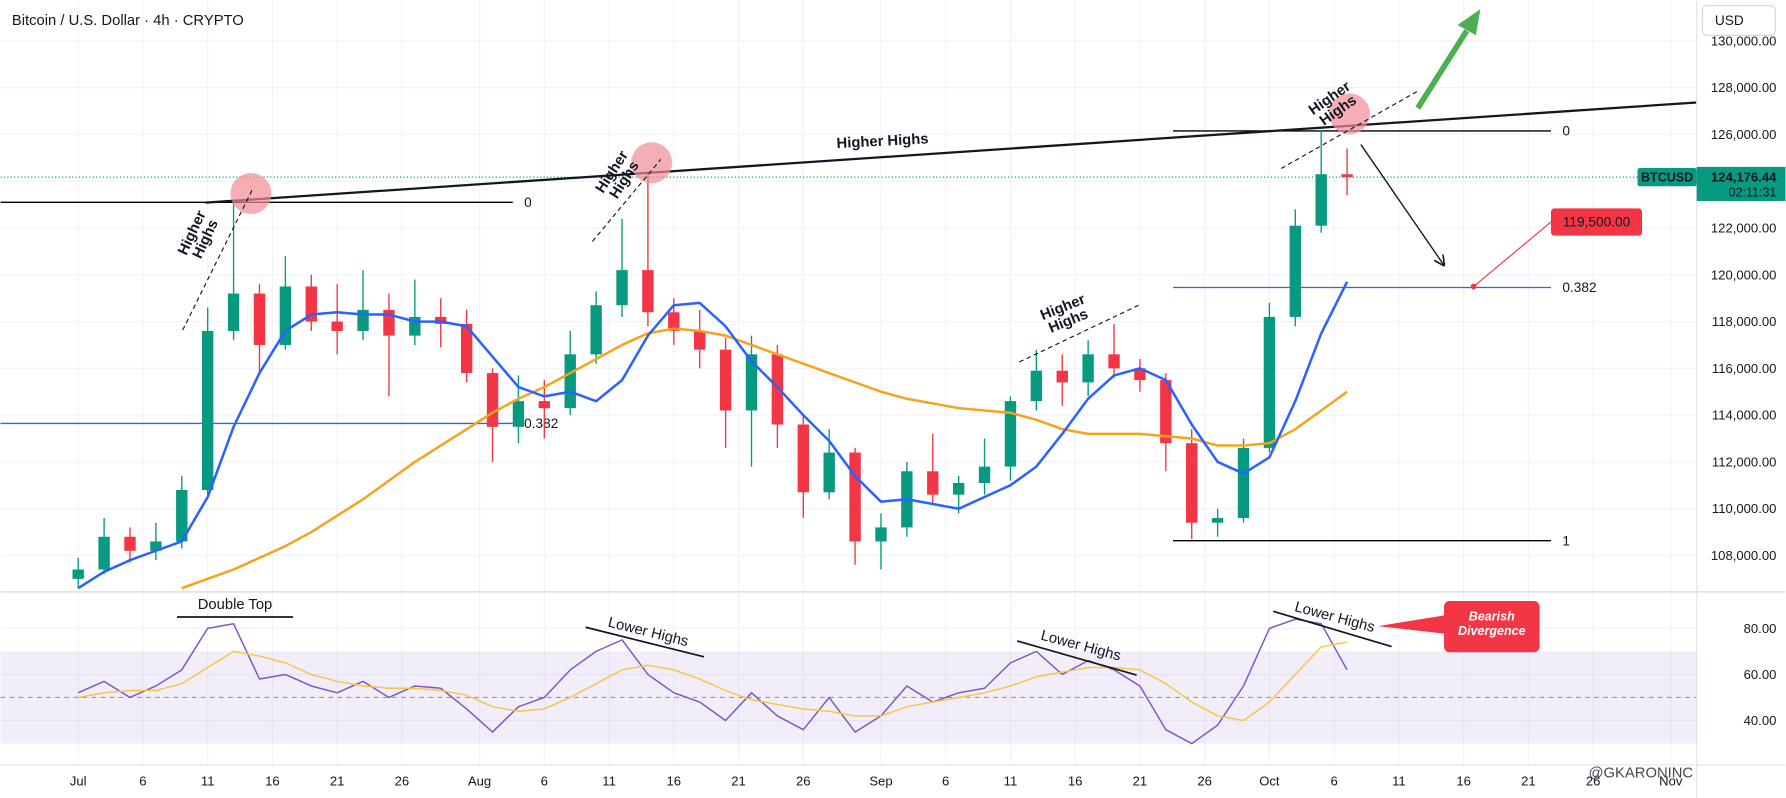  I want to click on price-label: 124,176.44, so click(1744, 177).